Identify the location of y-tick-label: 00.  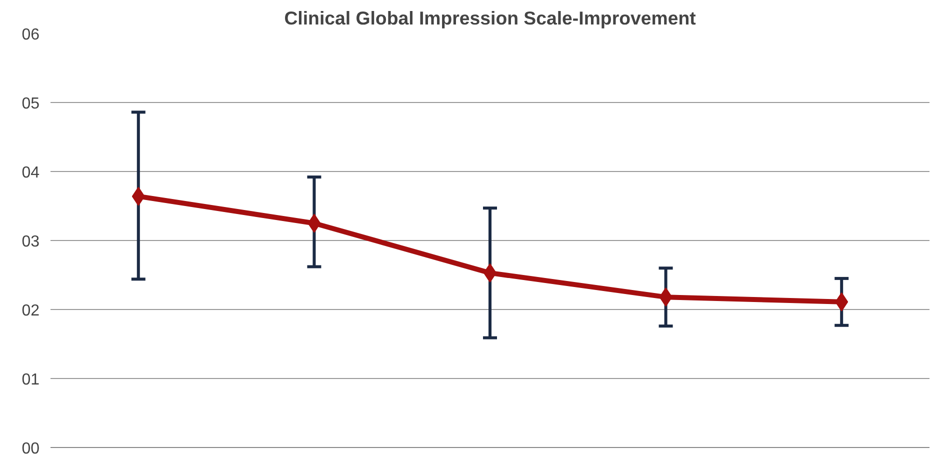
(31, 449).